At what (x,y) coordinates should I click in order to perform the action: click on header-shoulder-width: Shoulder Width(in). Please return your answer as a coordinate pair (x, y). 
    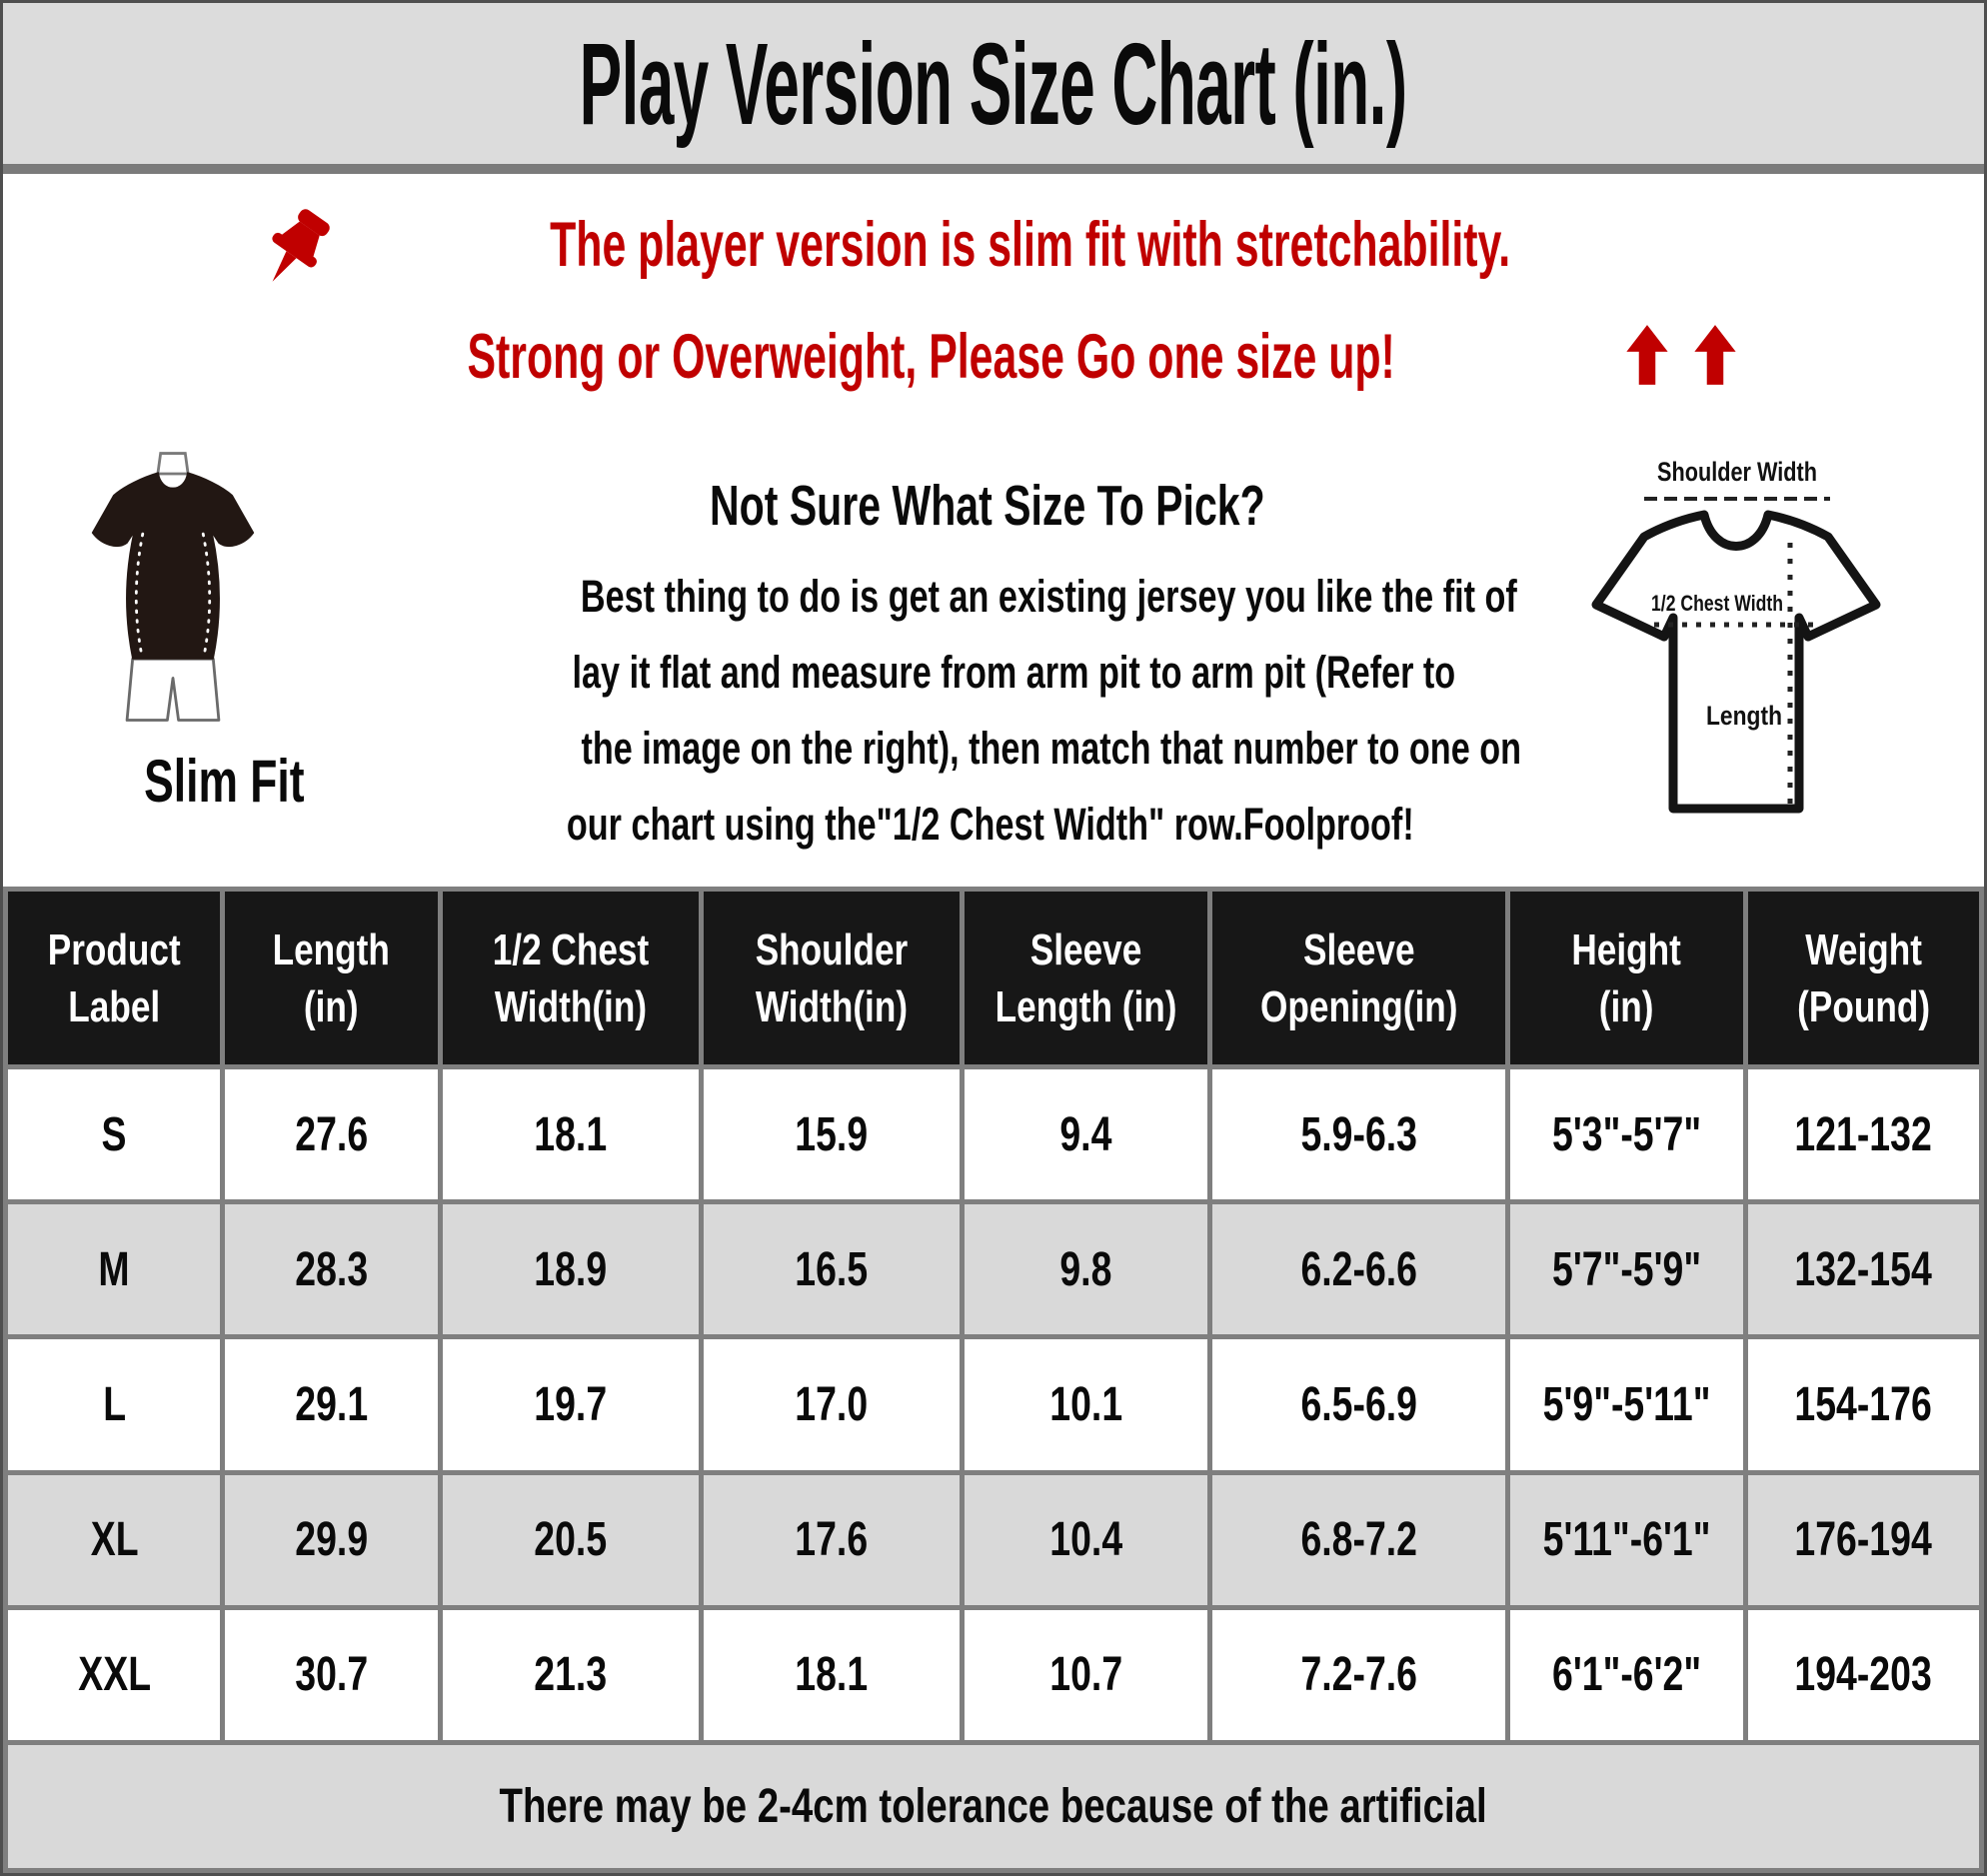
    Looking at the image, I should click on (831, 978).